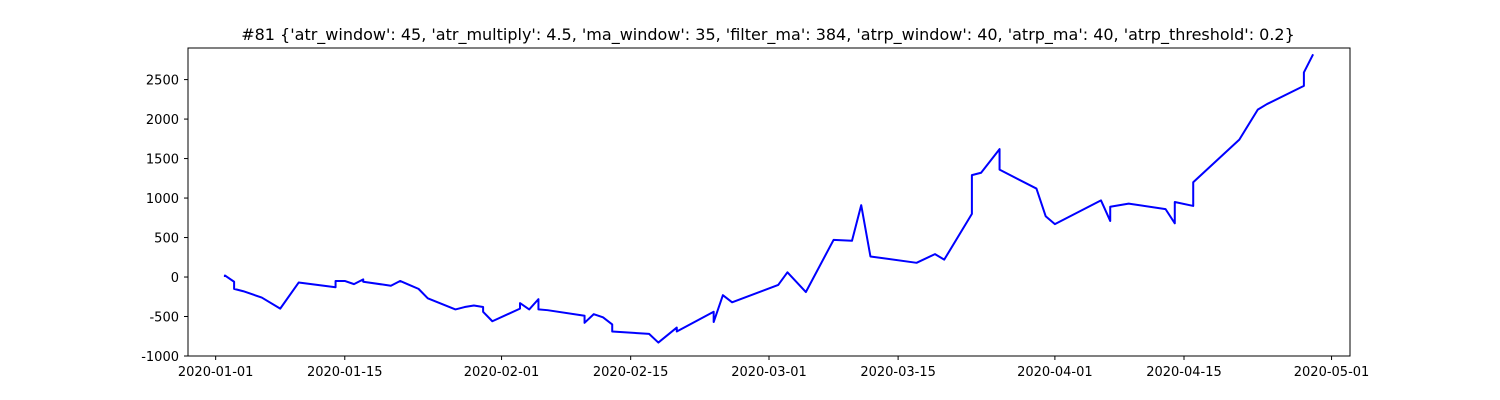 This screenshot has width=1500, height=400. I want to click on y-tick-label: 2500, so click(162, 81).